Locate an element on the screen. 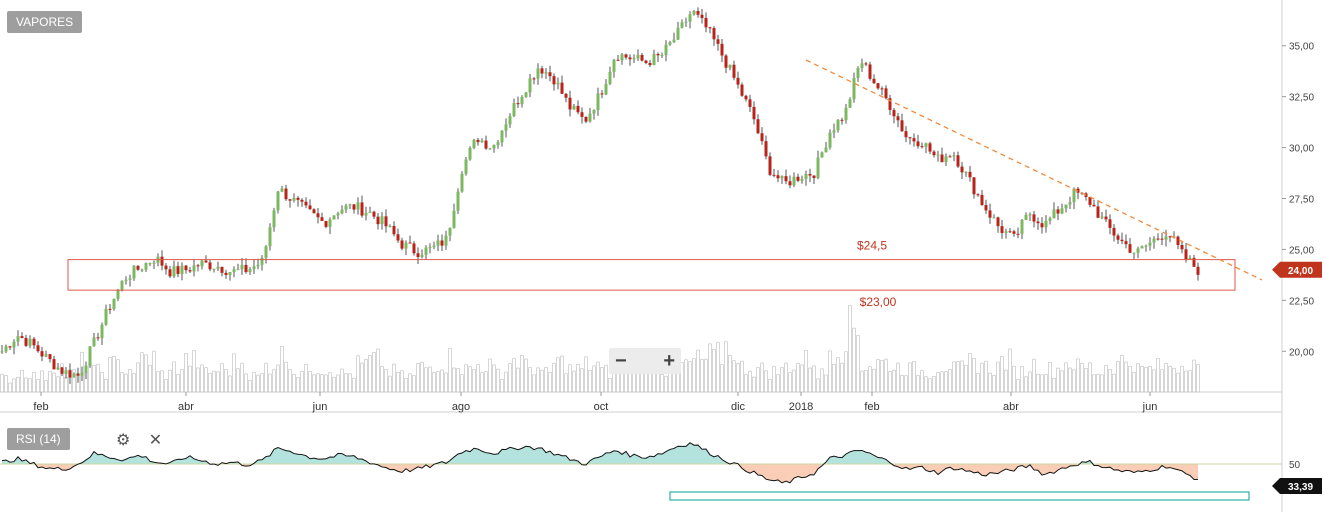 The height and width of the screenshot is (512, 1324). rsi-label: RSI (14) is located at coordinates (38, 439).